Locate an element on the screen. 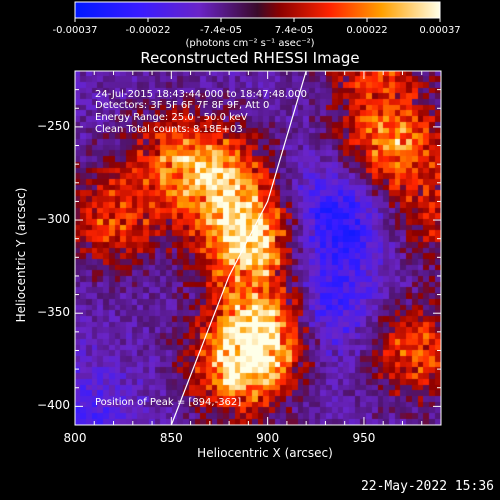  colorbar-unit-label: (photons cm⁻² s⁻¹ asec⁻²) is located at coordinates (250, 43).